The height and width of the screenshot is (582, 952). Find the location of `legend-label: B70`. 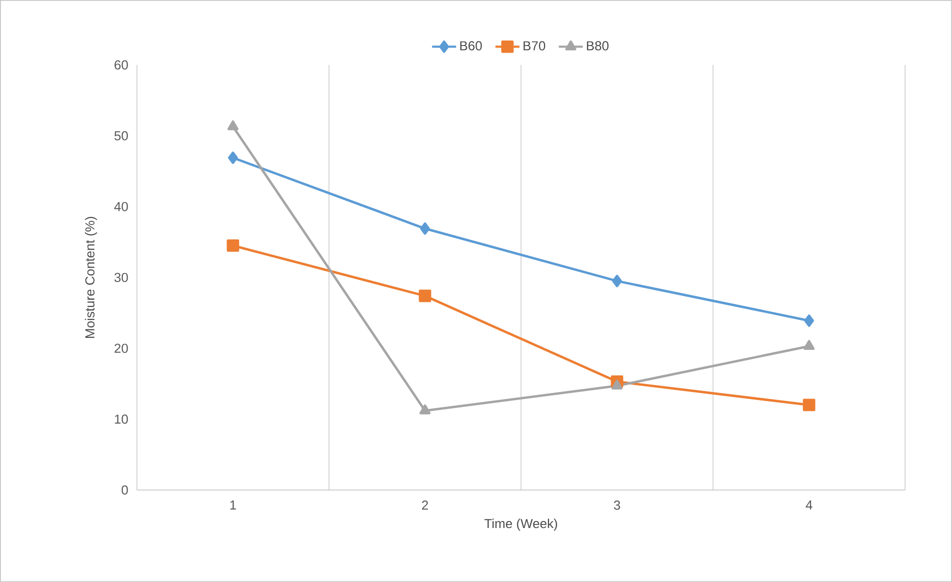

legend-label: B70 is located at coordinates (535, 45).